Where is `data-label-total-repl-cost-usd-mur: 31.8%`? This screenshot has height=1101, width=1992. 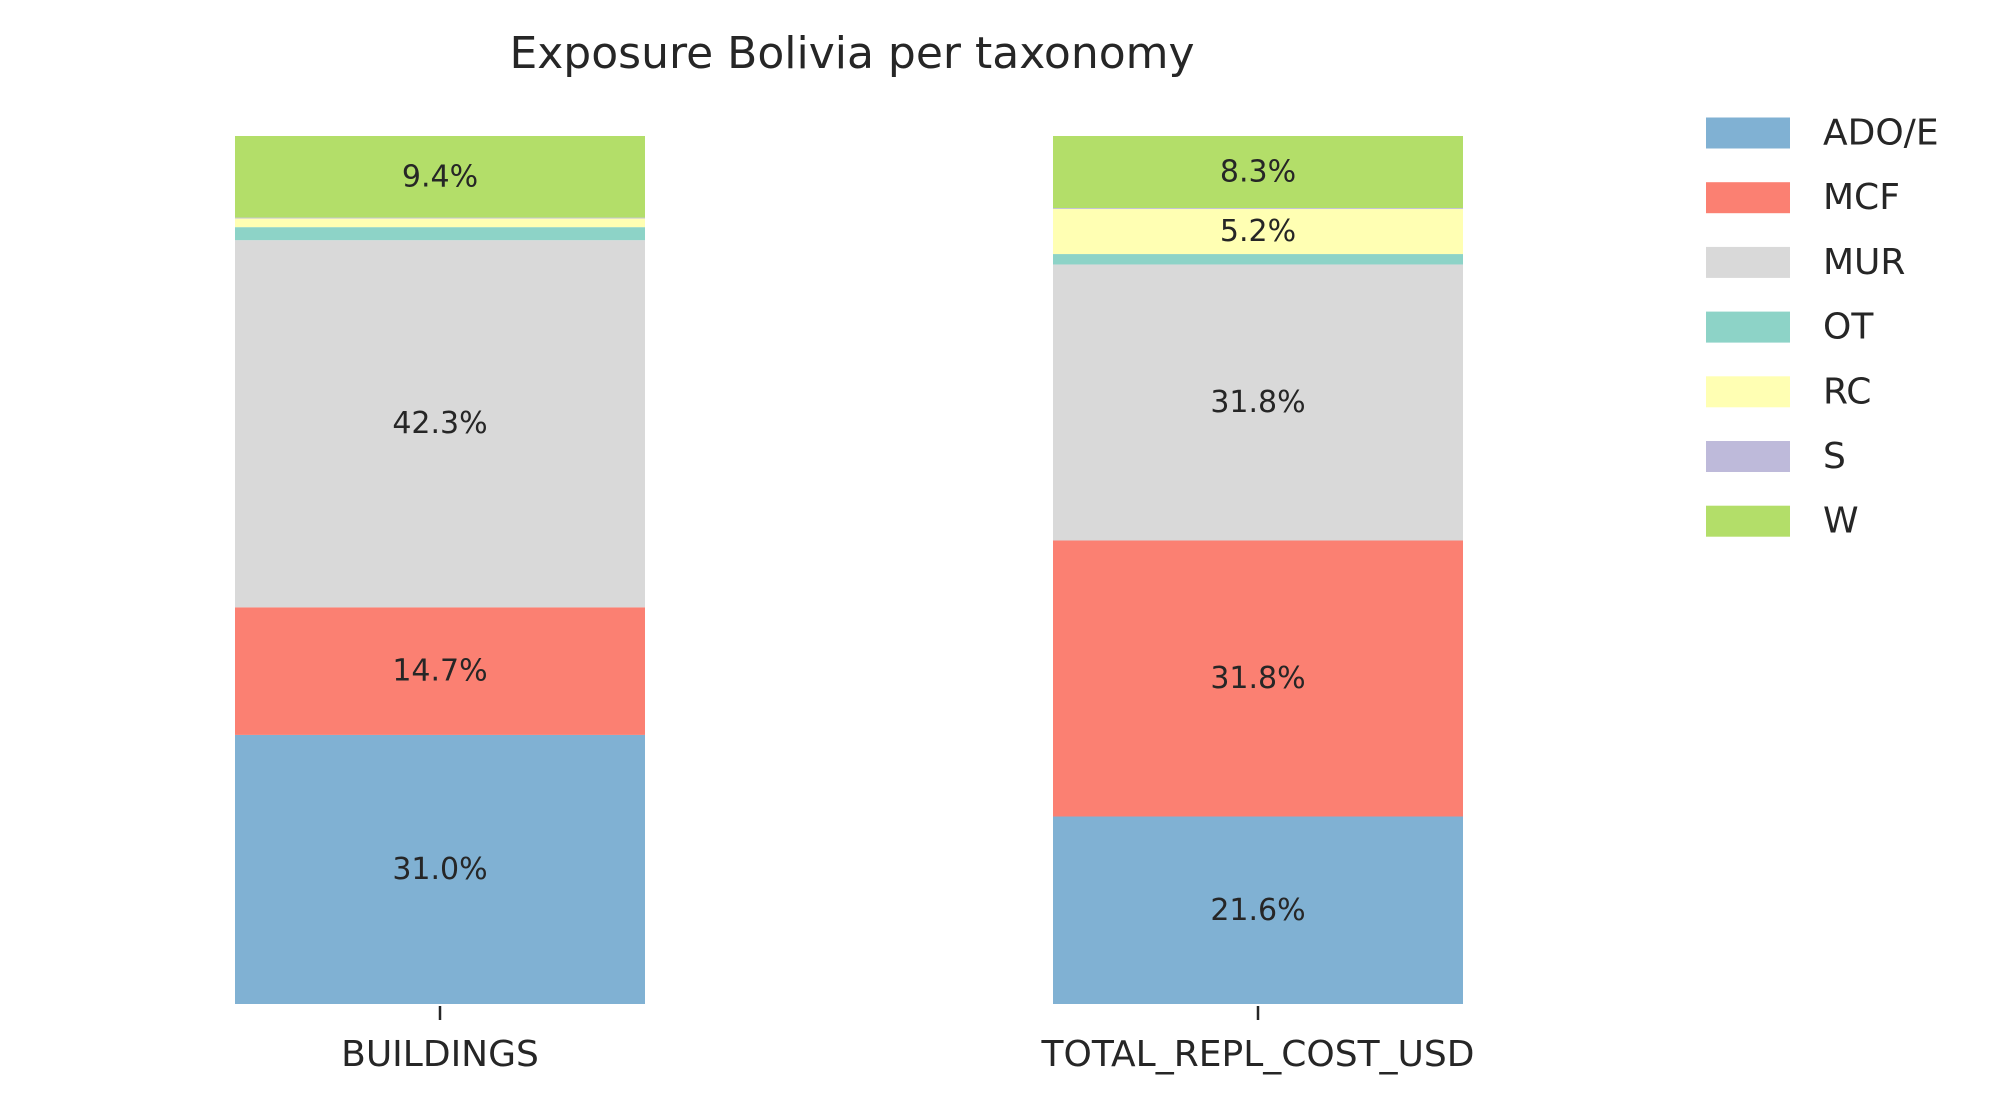 data-label-total-repl-cost-usd-mur: 31.8% is located at coordinates (1257, 402).